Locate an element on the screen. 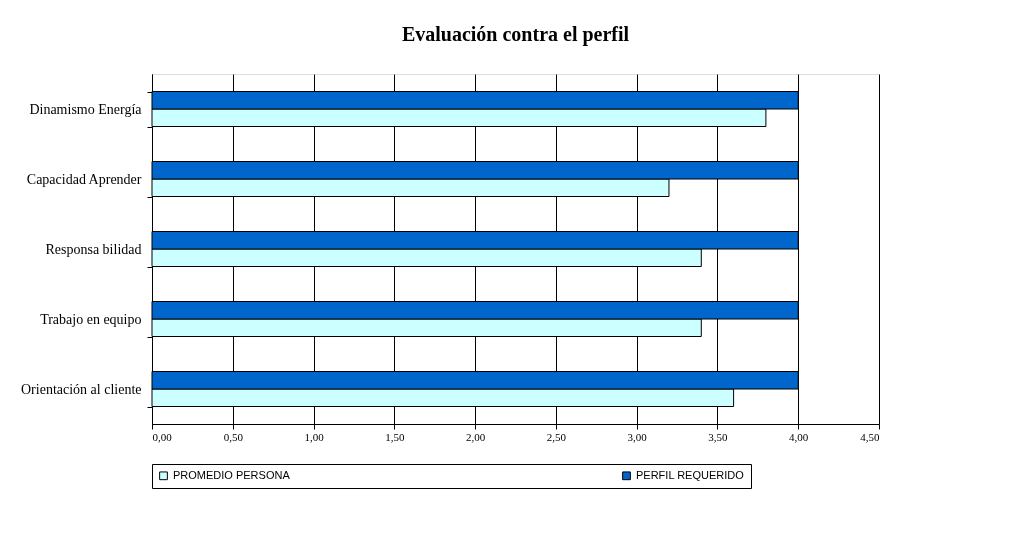  x-tick-label: 2,50 is located at coordinates (556, 436).